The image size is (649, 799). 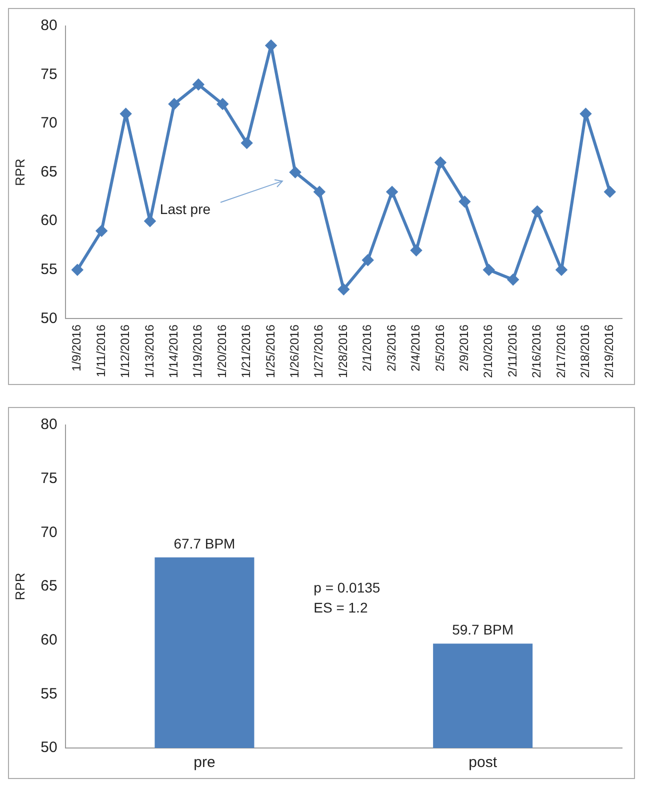 I want to click on x-tick-label: 2/11/2016, so click(x=512, y=351).